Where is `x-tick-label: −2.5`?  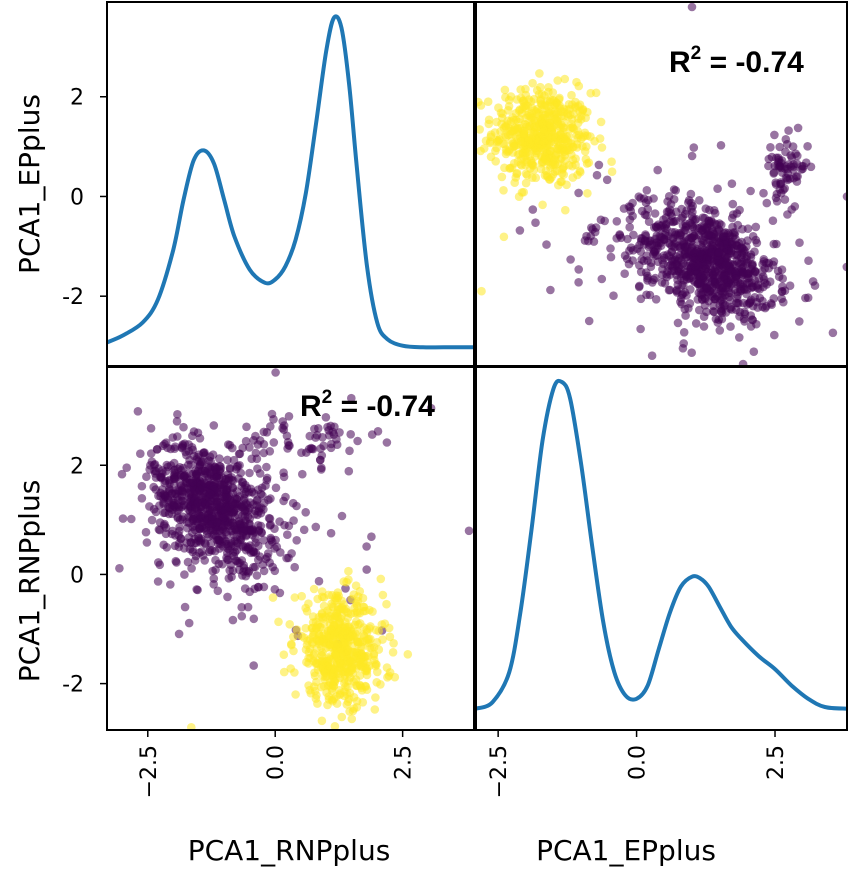
x-tick-label: −2.5 is located at coordinates (149, 771).